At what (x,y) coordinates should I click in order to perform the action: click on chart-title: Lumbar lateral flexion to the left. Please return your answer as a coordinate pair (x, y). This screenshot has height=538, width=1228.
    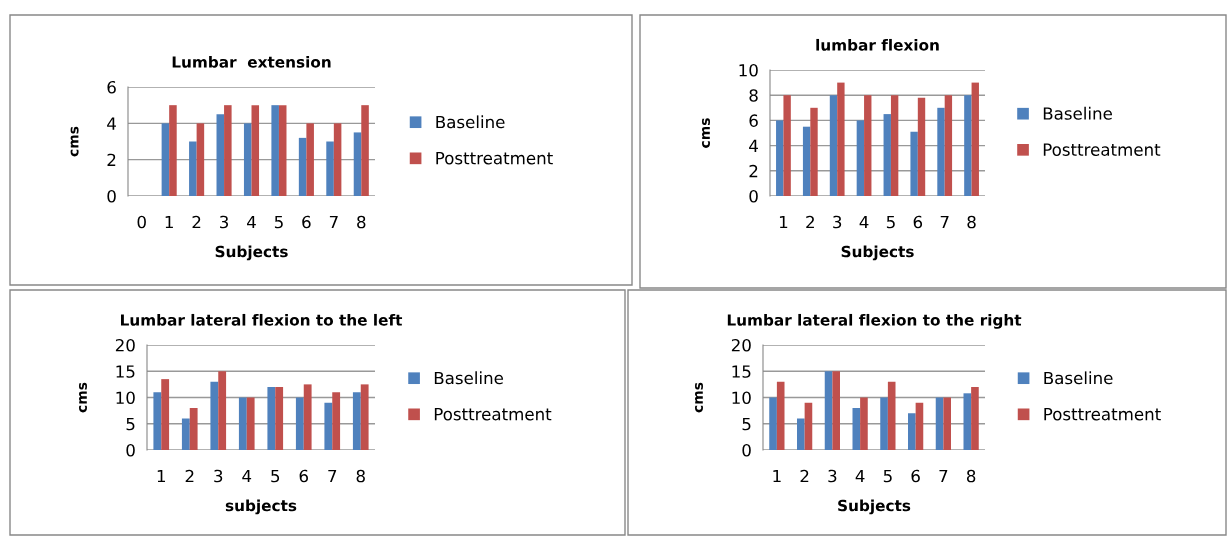
    Looking at the image, I should click on (262, 319).